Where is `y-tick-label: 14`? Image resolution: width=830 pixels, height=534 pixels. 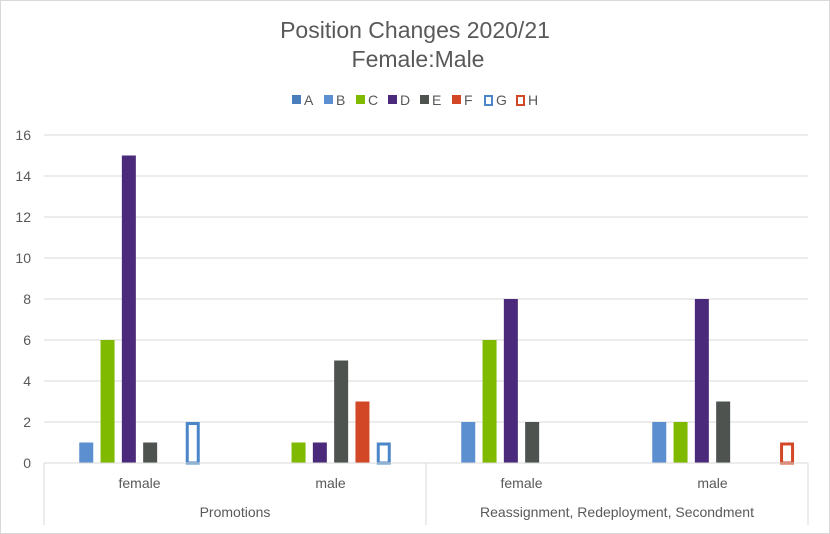
y-tick-label: 14 is located at coordinates (23, 176).